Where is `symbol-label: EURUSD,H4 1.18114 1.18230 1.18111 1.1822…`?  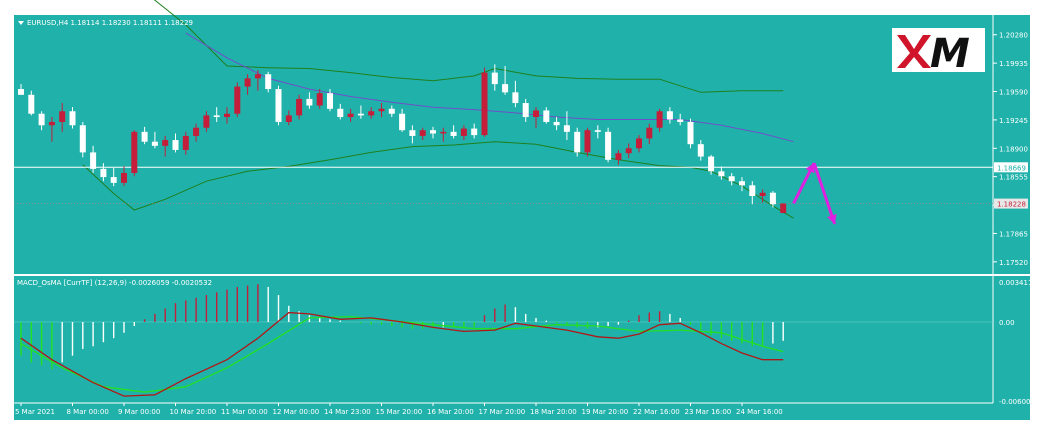
symbol-label: EURUSD,H4 1.18114 1.18230 1.18111 1.1822… is located at coordinates (110, 23).